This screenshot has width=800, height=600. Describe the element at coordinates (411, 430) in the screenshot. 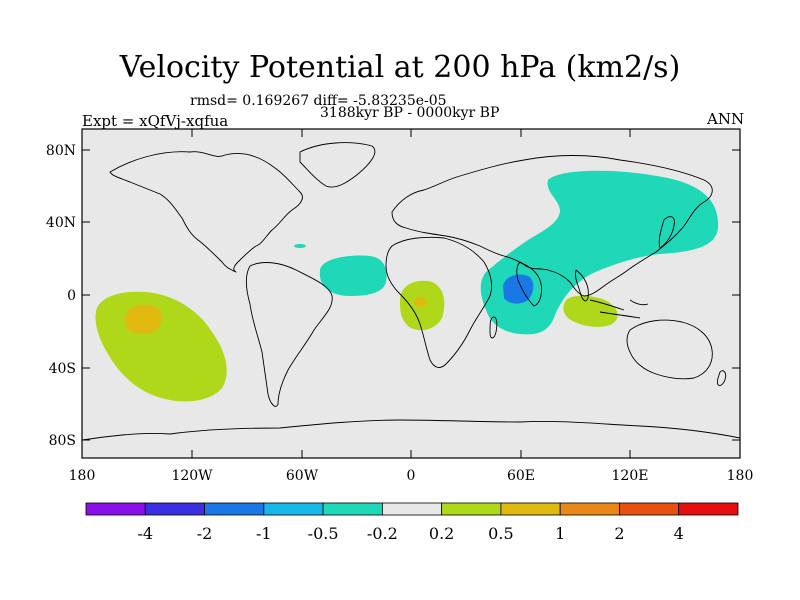

I see `coast-antarctica` at that location.